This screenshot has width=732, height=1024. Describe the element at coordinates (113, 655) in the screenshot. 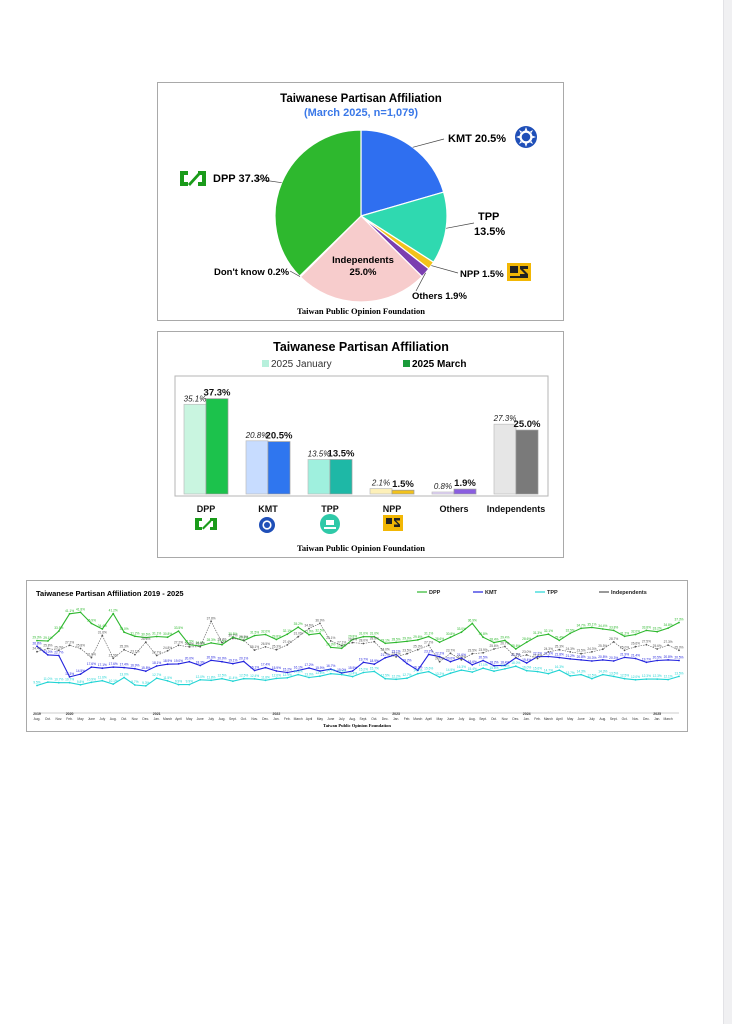

I see `line-data-label: 21.5%` at that location.